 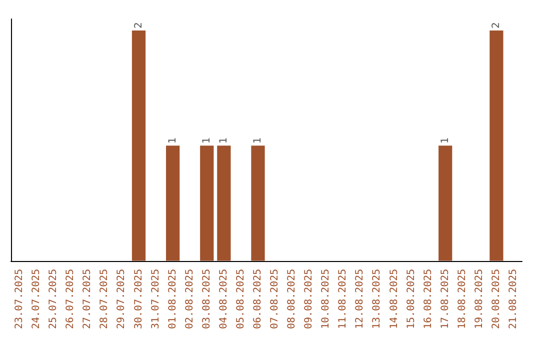 I want to click on x-tick-label: 14.08.2025, so click(x=394, y=299).